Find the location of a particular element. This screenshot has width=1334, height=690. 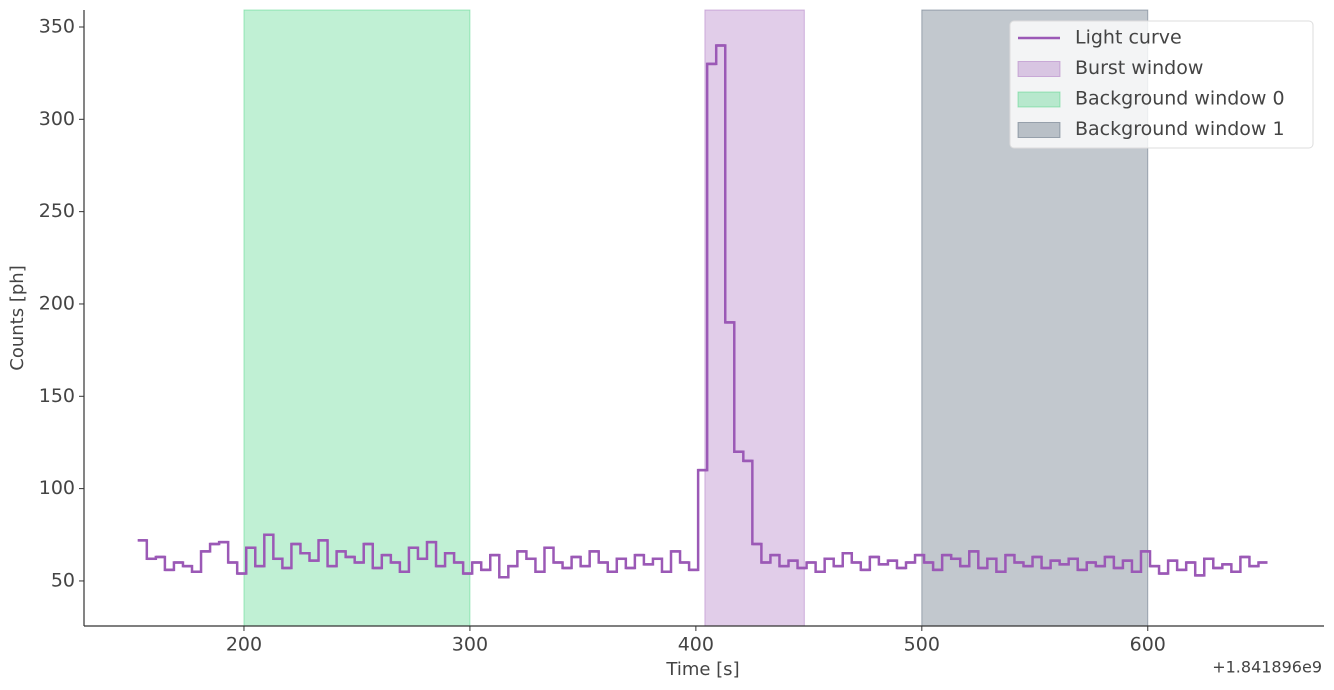

legend-box is located at coordinates (1161, 84).